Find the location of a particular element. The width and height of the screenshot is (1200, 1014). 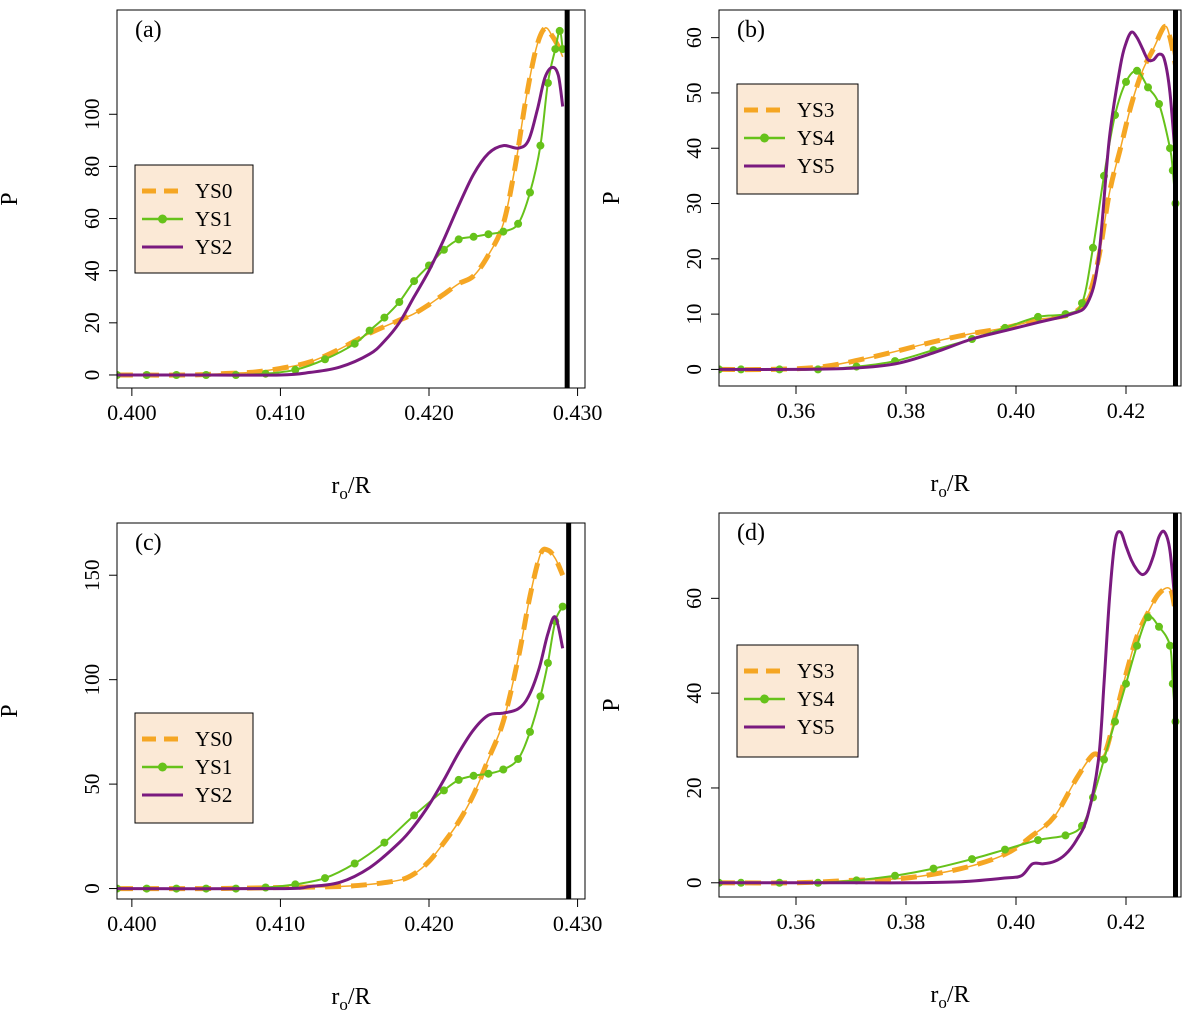

series-YS2 is located at coordinates (341, 753).